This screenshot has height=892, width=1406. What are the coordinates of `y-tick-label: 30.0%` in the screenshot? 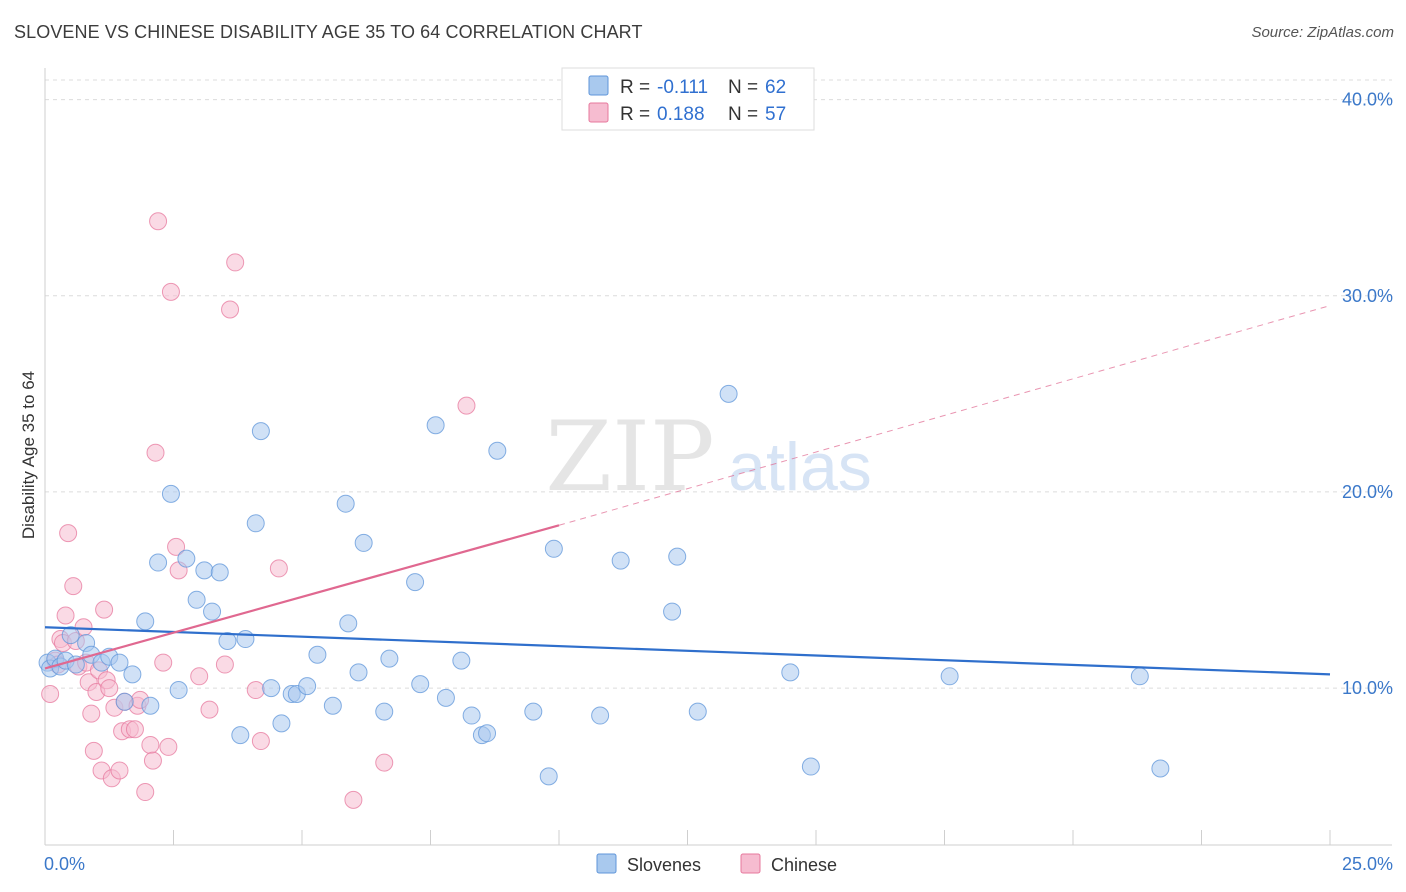 It's located at (1367, 296).